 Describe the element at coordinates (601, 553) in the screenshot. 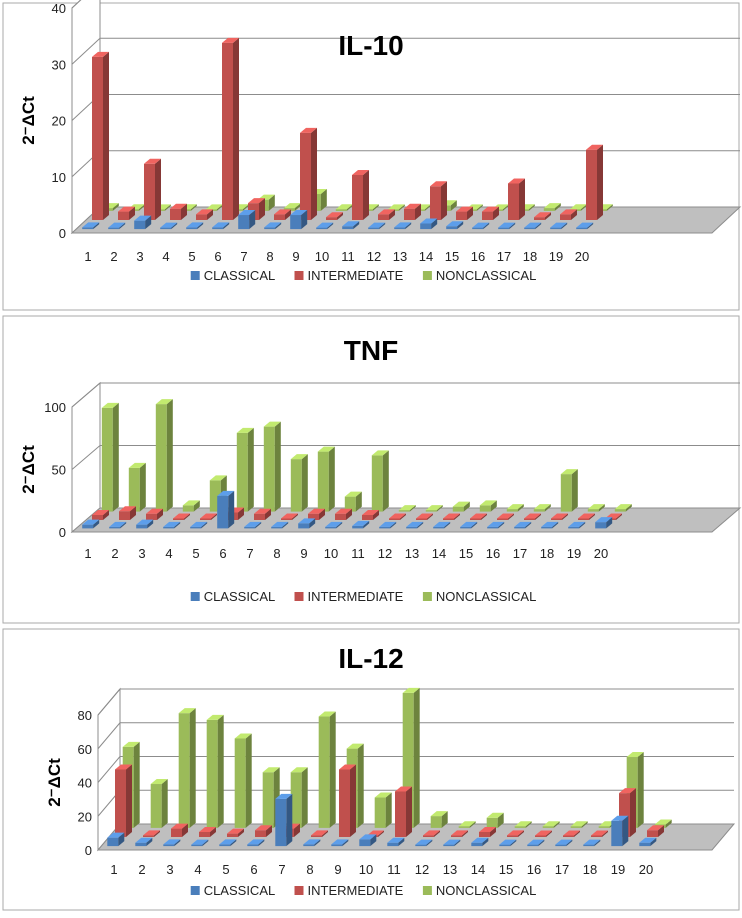

I see `x-tick-label: 20` at that location.